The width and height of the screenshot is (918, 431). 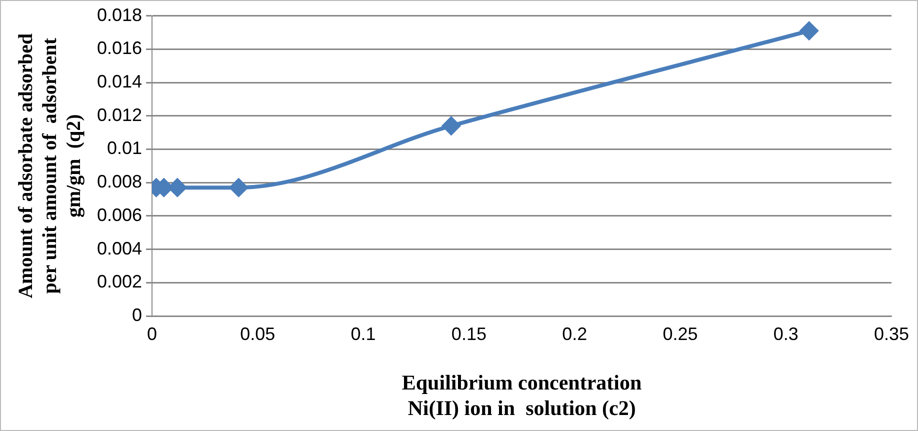 I want to click on x-tick-label: 0.35, so click(x=892, y=334).